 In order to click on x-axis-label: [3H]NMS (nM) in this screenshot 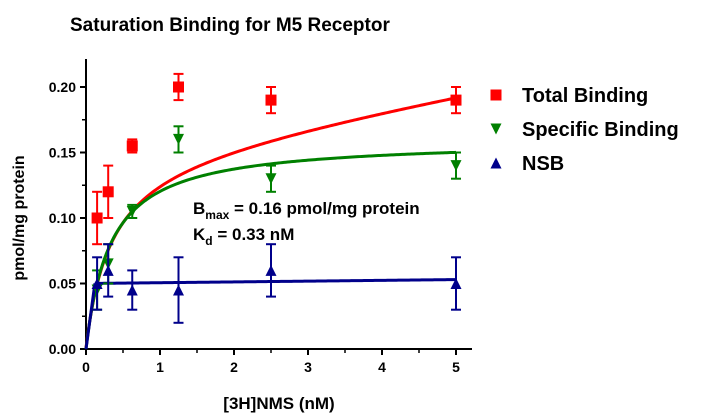, I will do `click(278, 403)`.